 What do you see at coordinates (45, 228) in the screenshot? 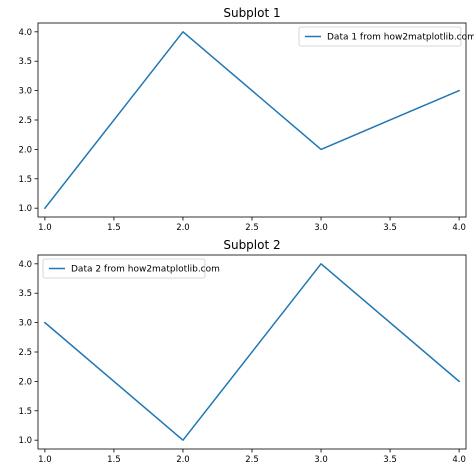
I see `subplot-1-x-tick-label: 1.0` at bounding box center [45, 228].